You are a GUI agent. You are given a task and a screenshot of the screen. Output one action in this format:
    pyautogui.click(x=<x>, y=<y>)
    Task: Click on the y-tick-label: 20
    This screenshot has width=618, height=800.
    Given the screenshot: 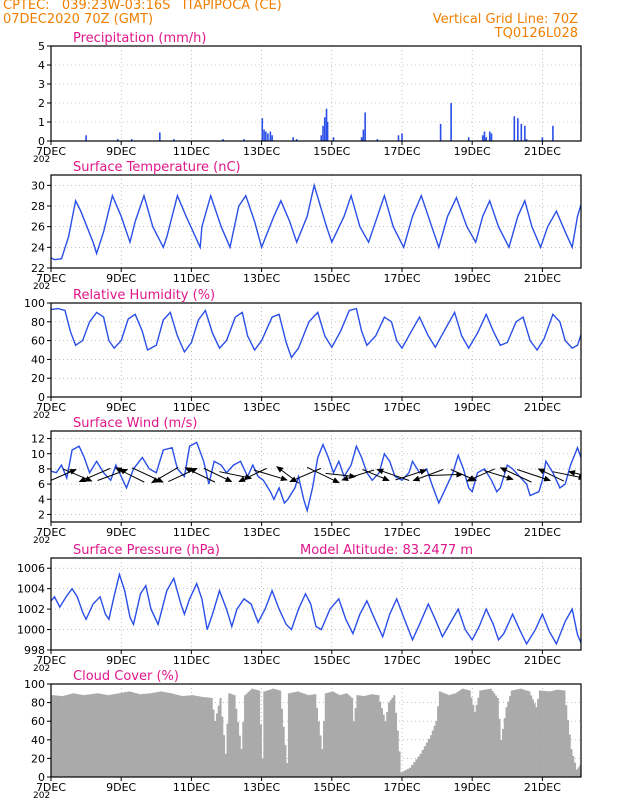 What is the action you would take?
    pyautogui.click(x=38, y=758)
    